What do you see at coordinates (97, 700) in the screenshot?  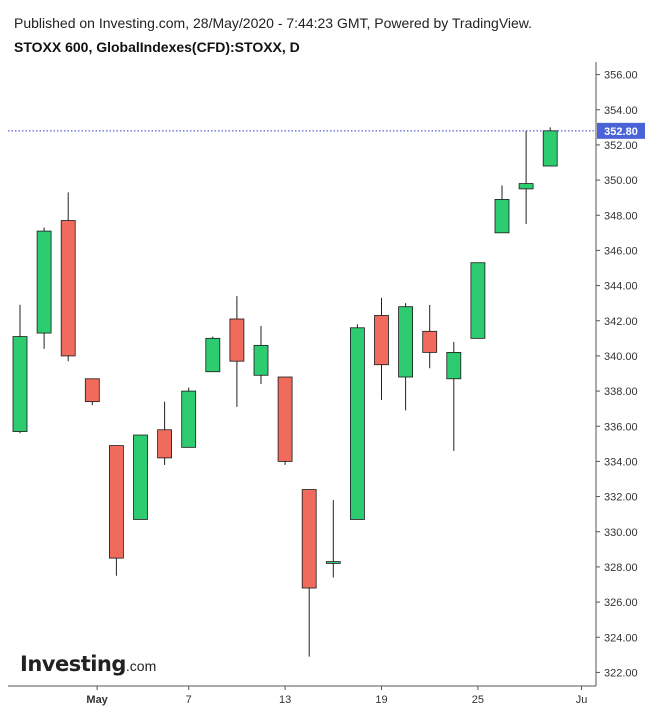 I see `x-tick-label: May` at bounding box center [97, 700].